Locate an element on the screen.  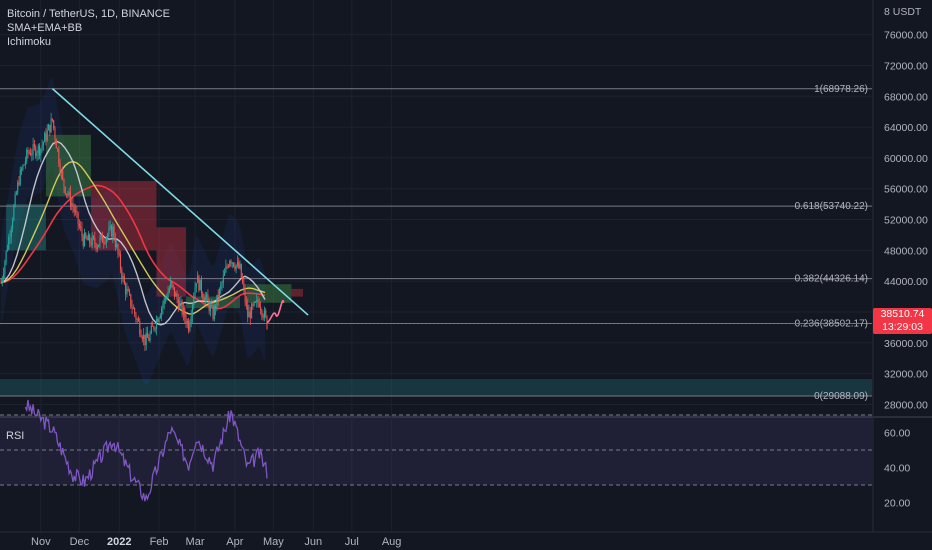
rsi-axis-label: 40.00 is located at coordinates (897, 469).